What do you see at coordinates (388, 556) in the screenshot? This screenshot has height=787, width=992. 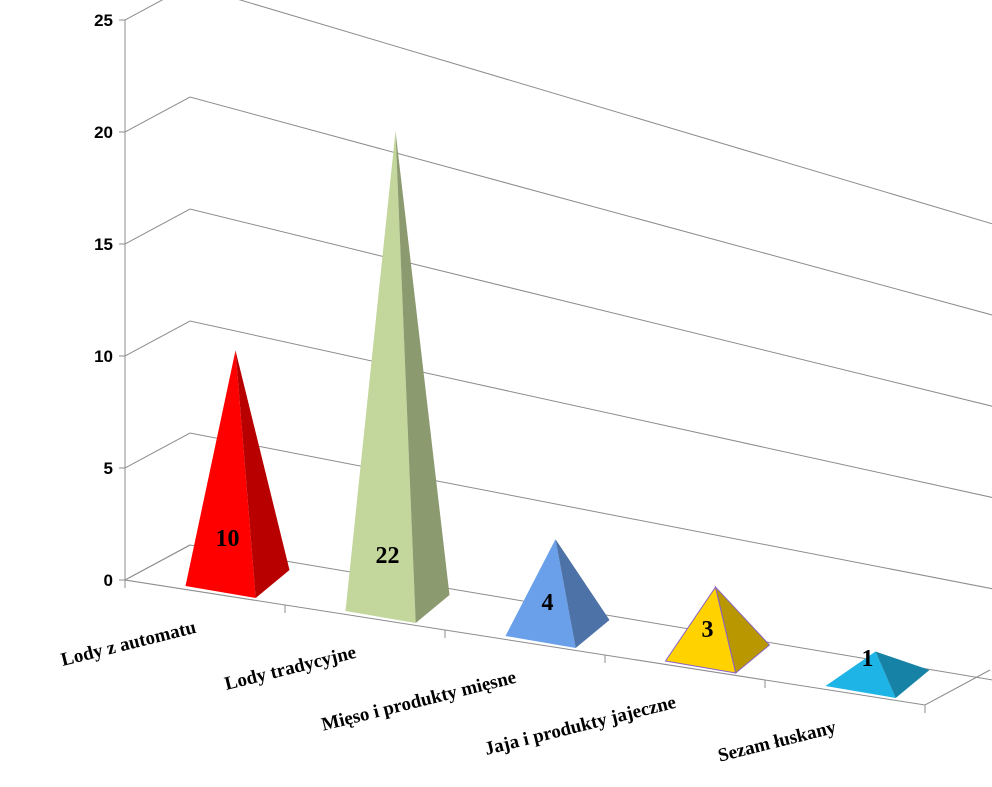 I see `data-label: 22` at bounding box center [388, 556].